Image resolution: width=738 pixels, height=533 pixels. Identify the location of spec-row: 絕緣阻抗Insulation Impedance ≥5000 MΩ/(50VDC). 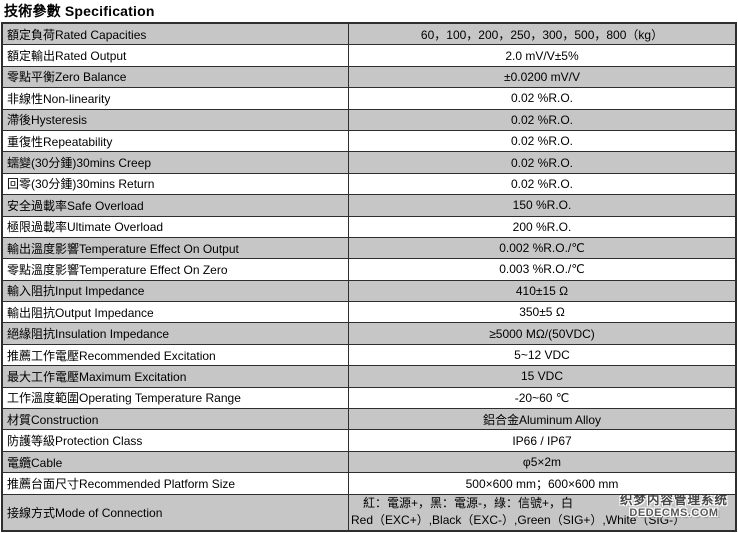
(369, 333).